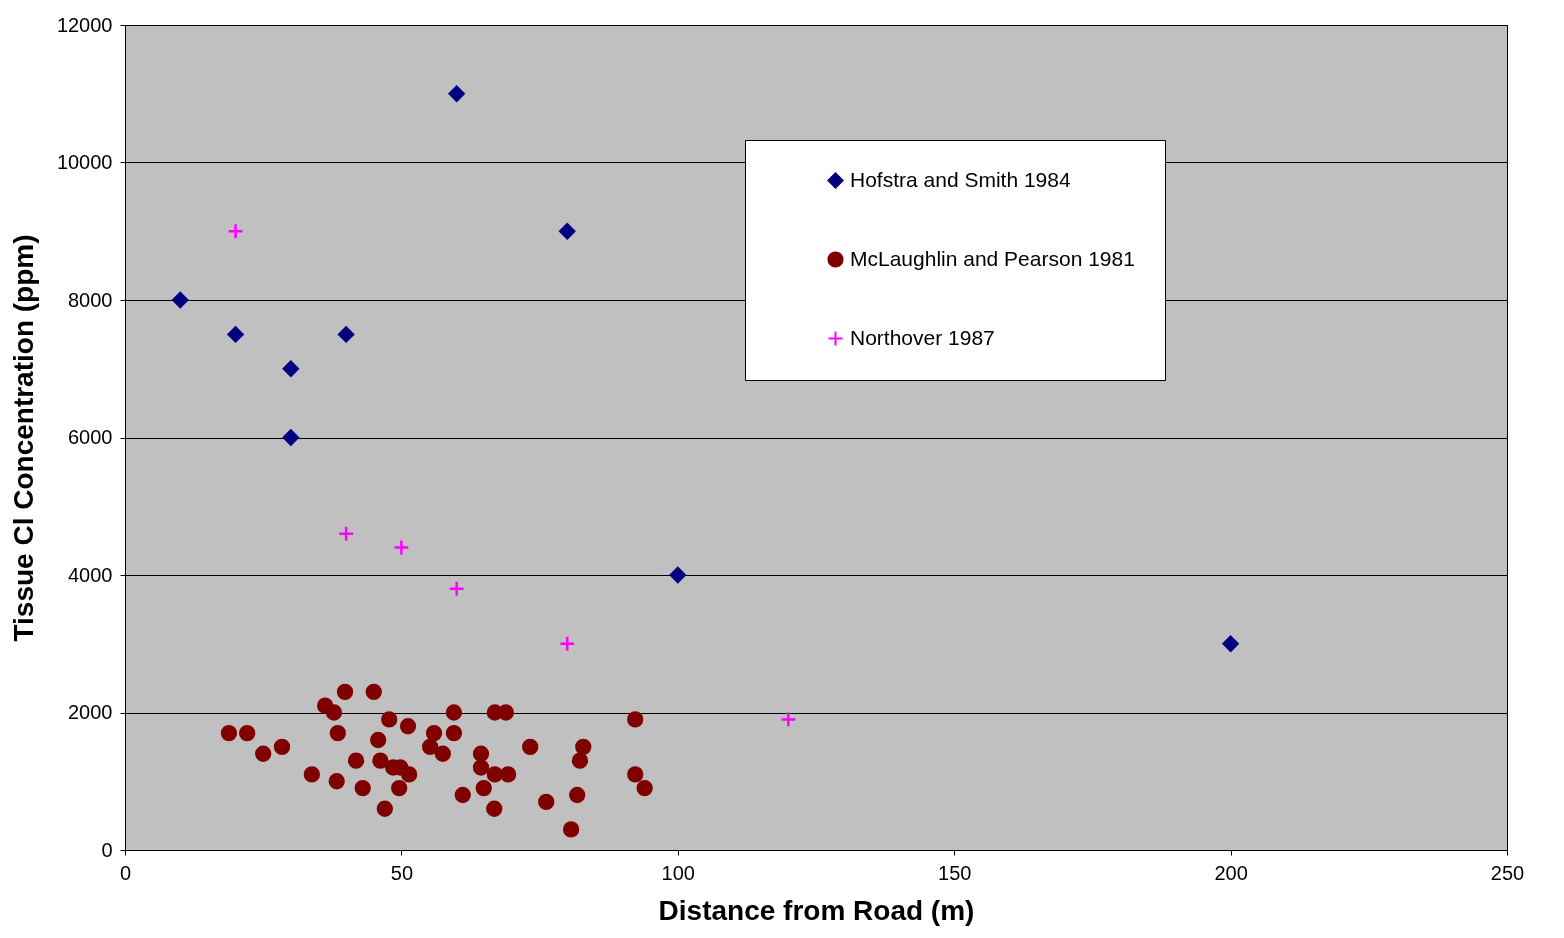  What do you see at coordinates (84, 162) in the screenshot?
I see `y-tick-label: 10000` at bounding box center [84, 162].